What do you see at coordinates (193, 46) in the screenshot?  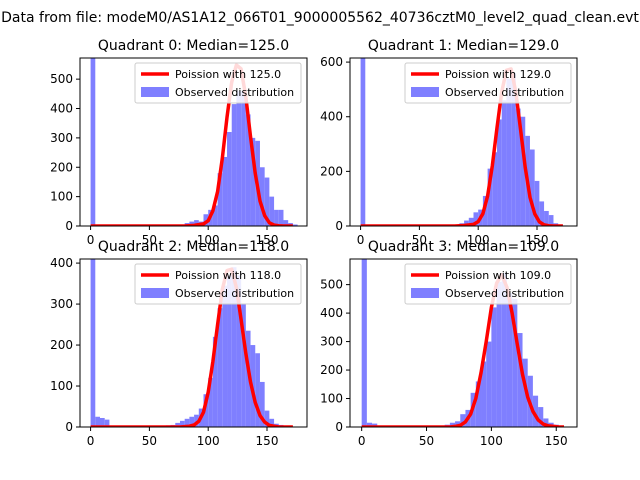 I see `panel-title: Quadrant 0: Median=125.0` at bounding box center [193, 46].